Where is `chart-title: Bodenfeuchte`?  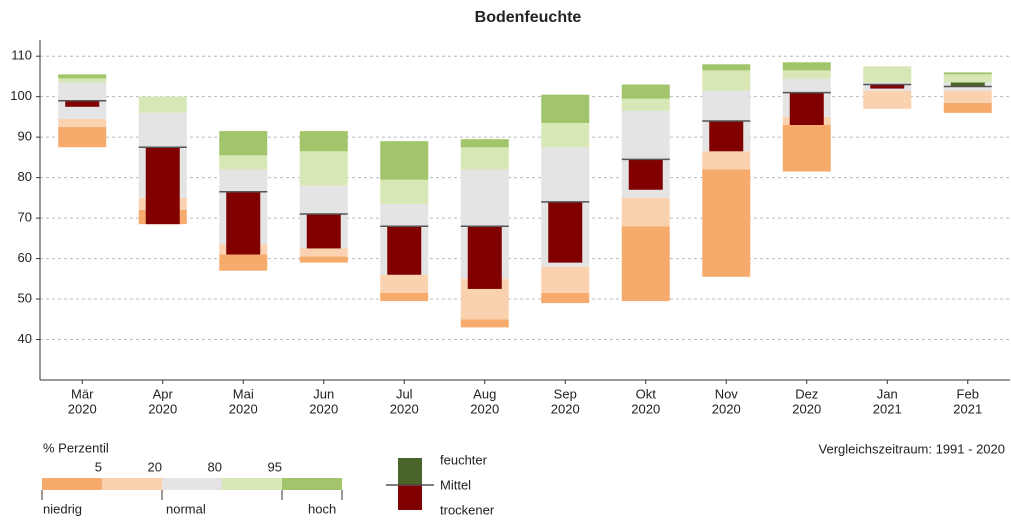
chart-title: Bodenfeuchte is located at coordinates (528, 17).